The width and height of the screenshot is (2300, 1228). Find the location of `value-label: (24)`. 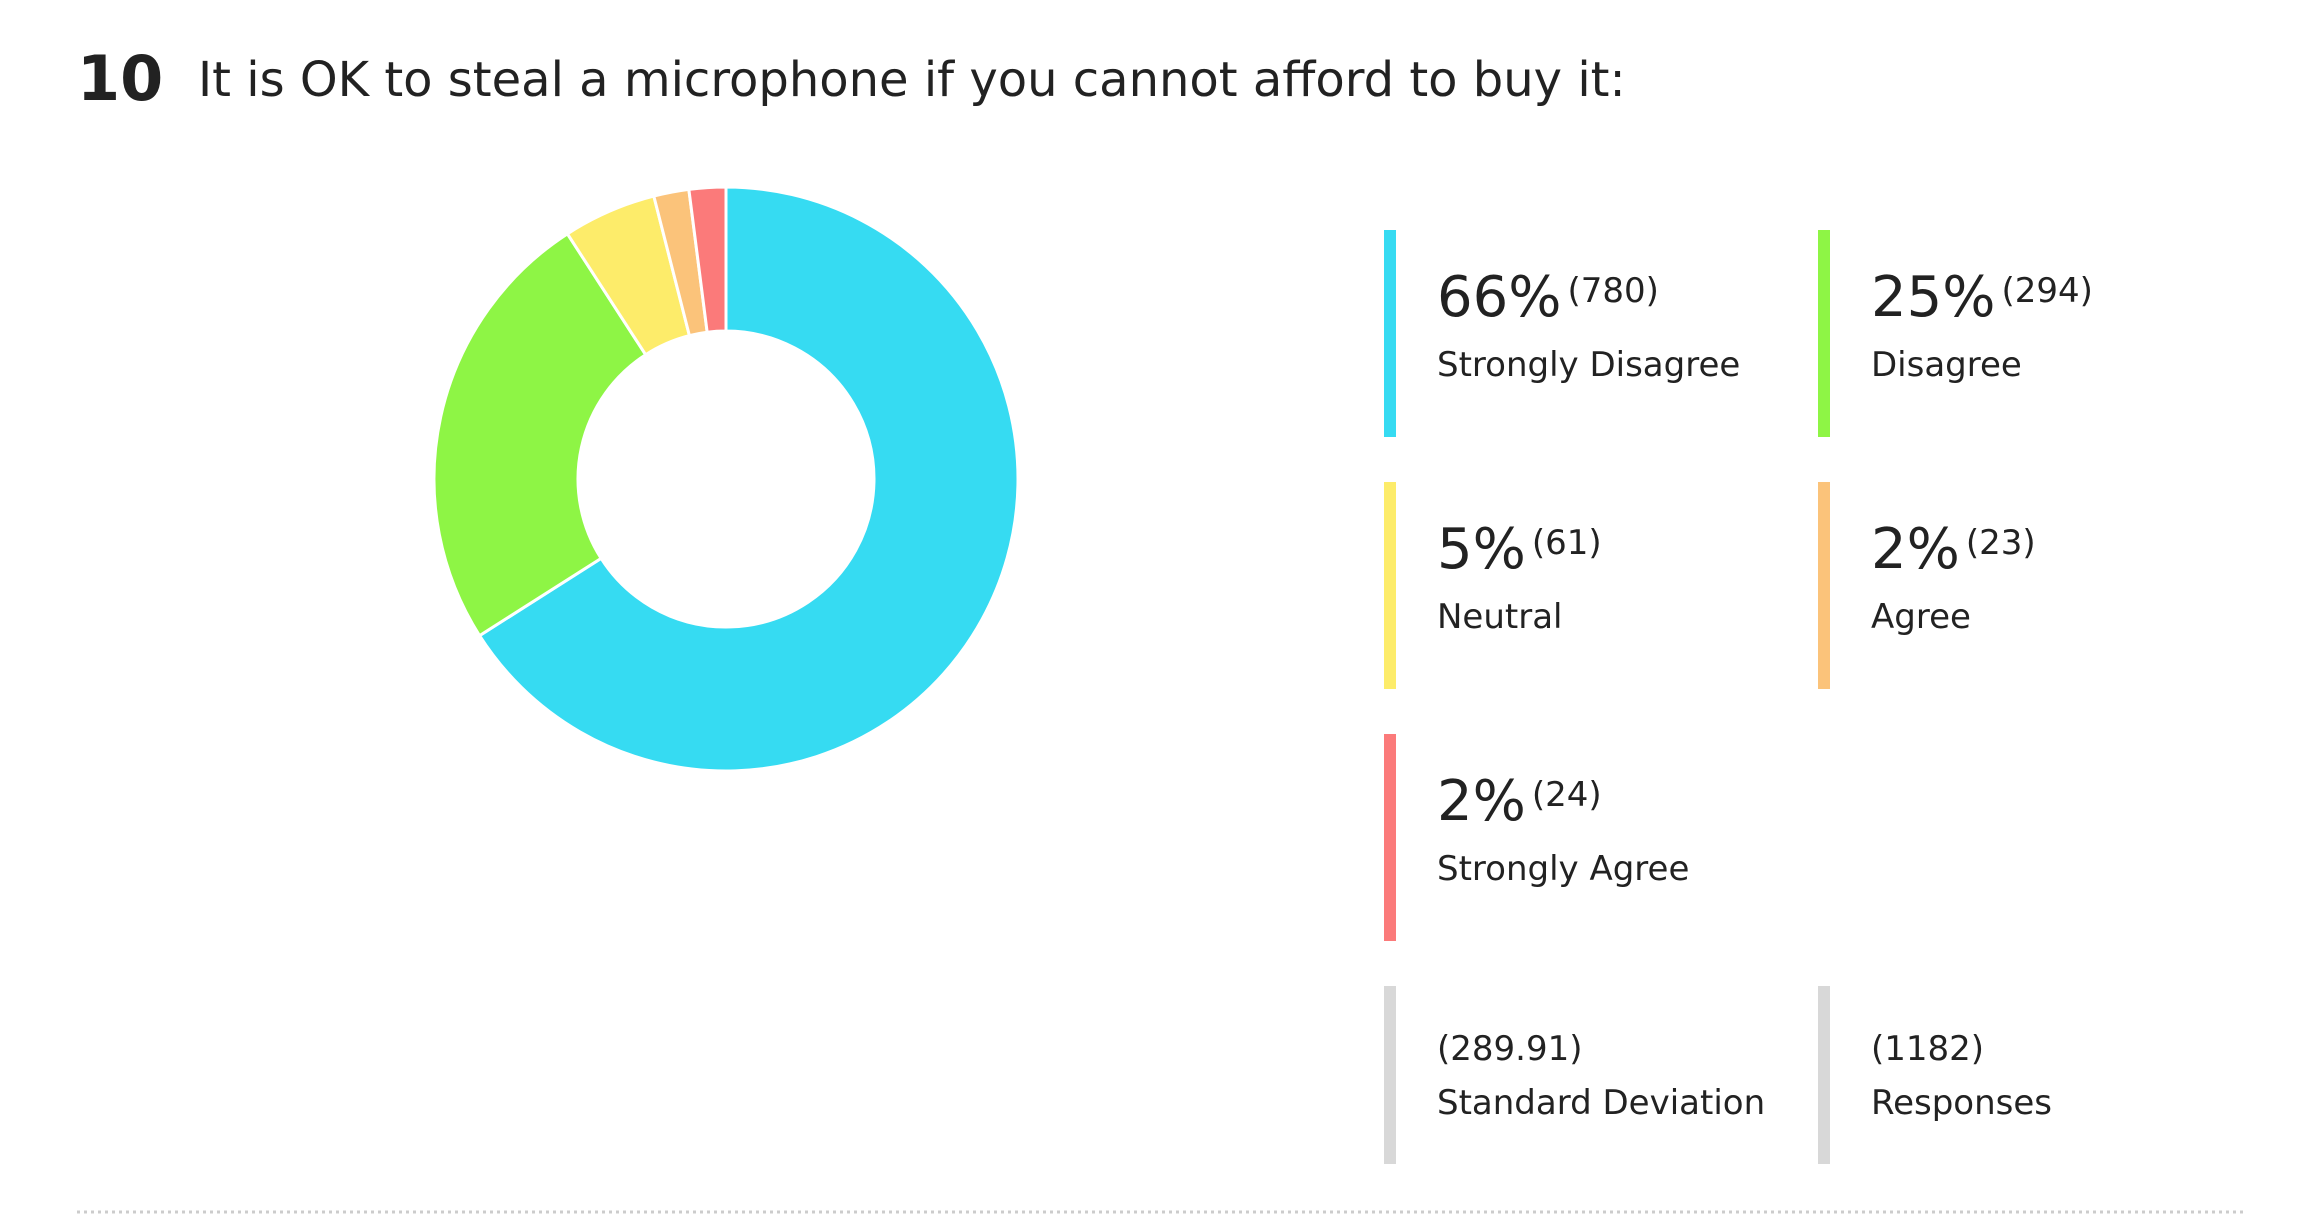

value-label: (24) is located at coordinates (1567, 795).